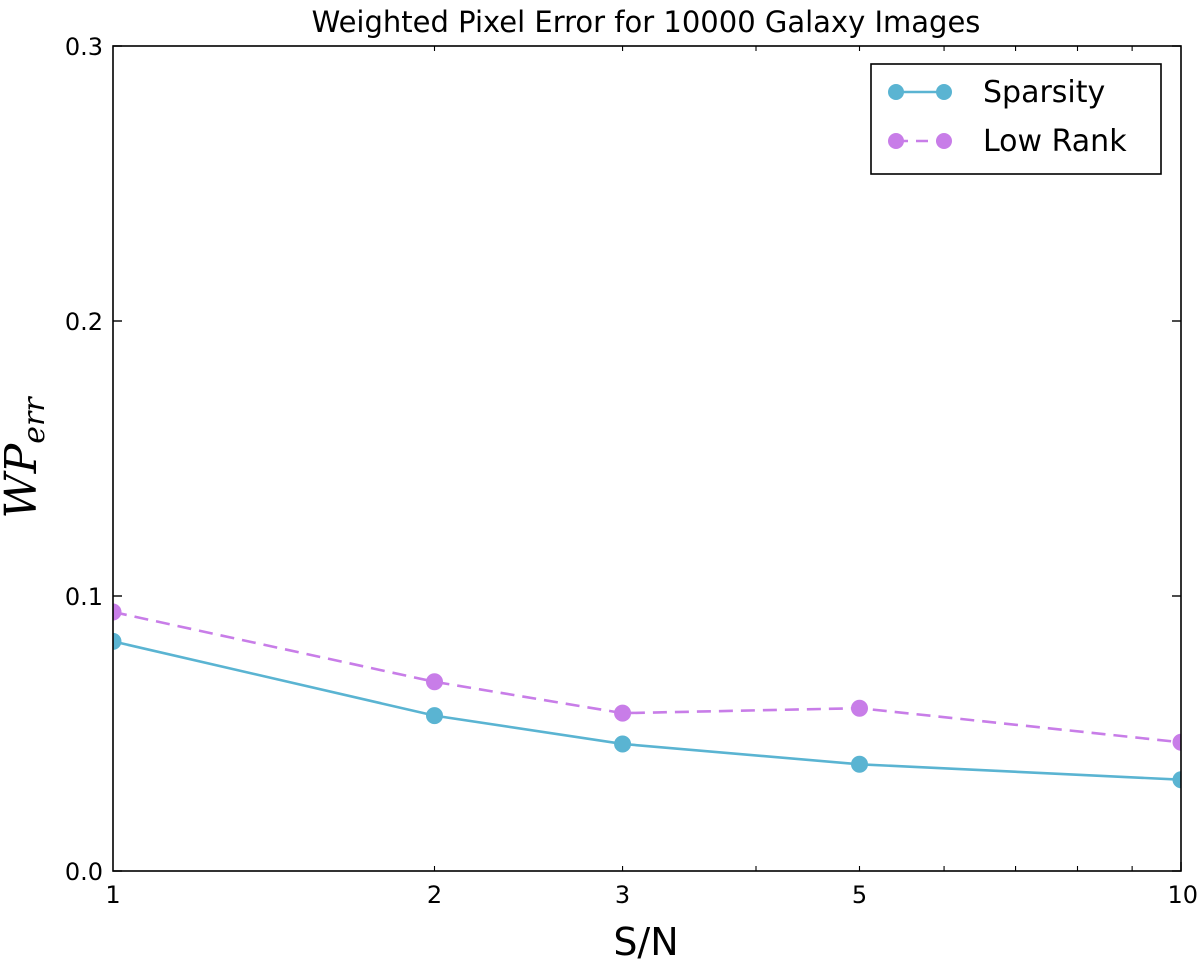 This screenshot has height=967, width=1200. What do you see at coordinates (84, 47) in the screenshot?
I see `y-tick-label: 0.3` at bounding box center [84, 47].